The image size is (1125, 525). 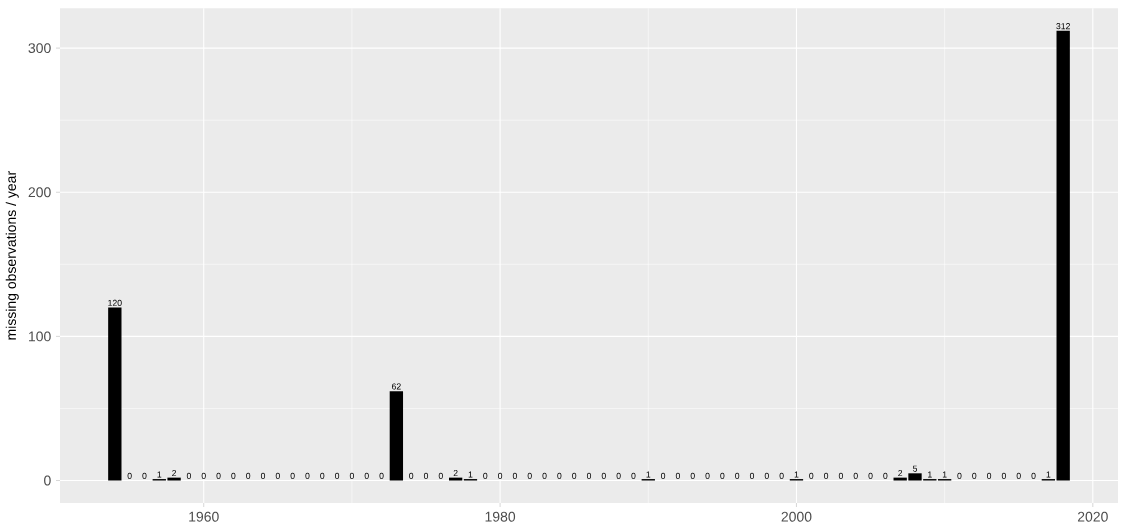 What do you see at coordinates (40, 336) in the screenshot?
I see `y-tick-label: 100` at bounding box center [40, 336].